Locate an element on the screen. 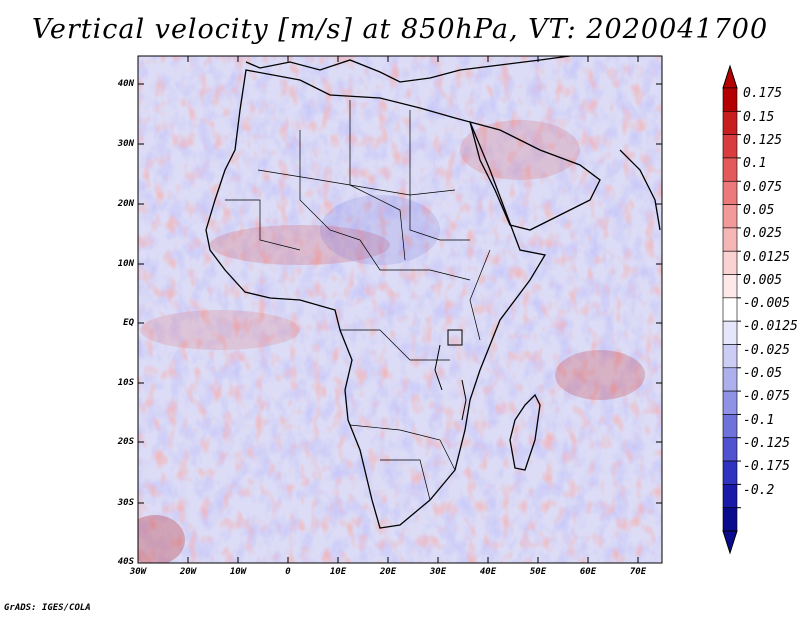 This screenshot has height=618, width=800. colorbar-label: -0.0125 is located at coordinates (770, 327).